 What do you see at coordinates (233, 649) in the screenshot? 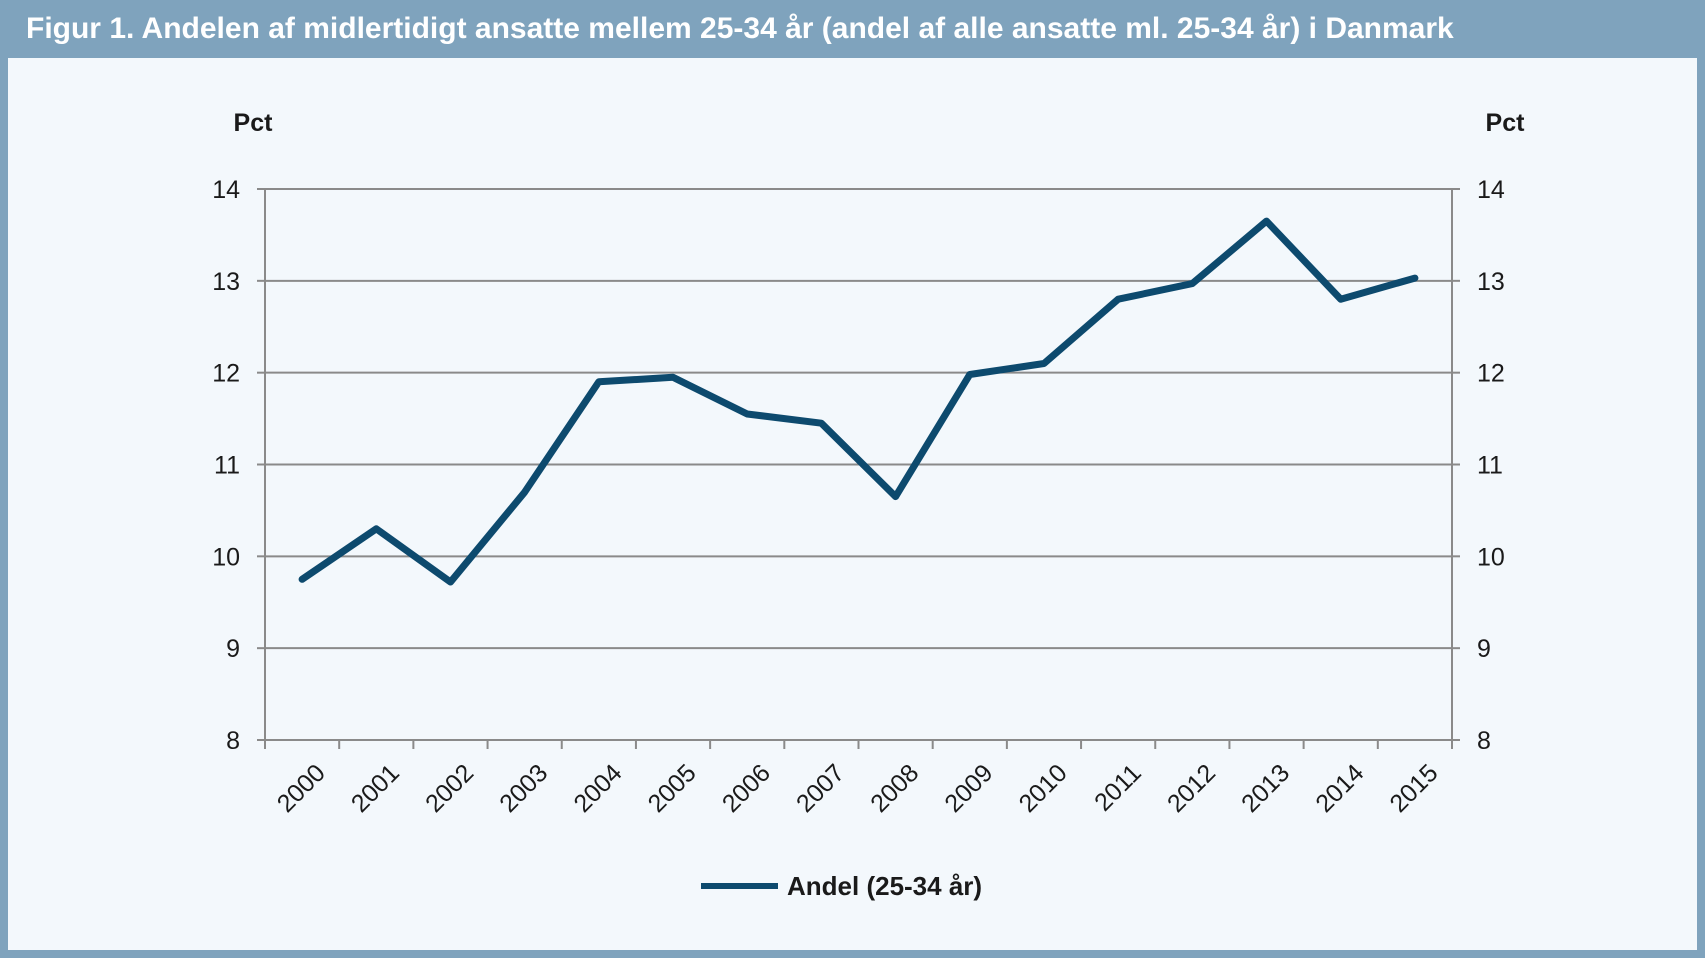
I see `y-tick-label-left: 9` at bounding box center [233, 649].